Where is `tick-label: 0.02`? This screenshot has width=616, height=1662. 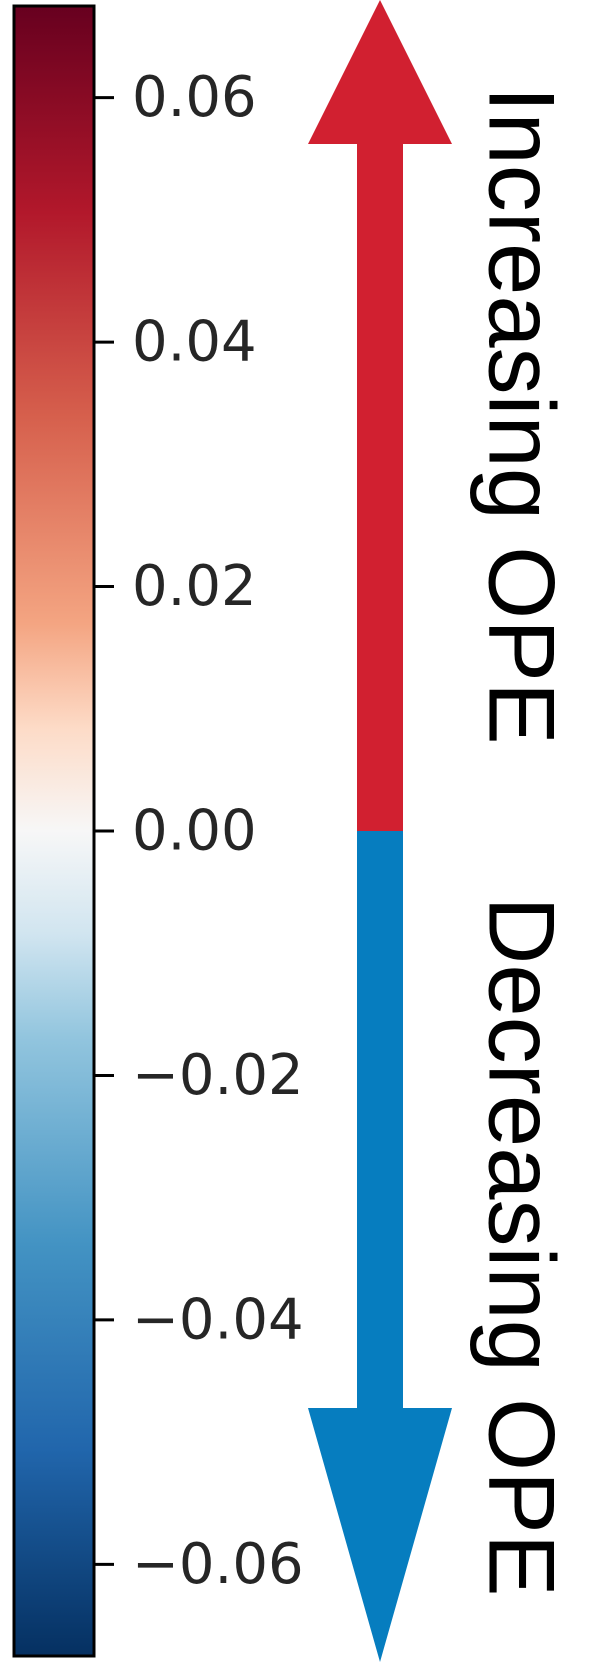 tick-label: 0.02 is located at coordinates (194, 586).